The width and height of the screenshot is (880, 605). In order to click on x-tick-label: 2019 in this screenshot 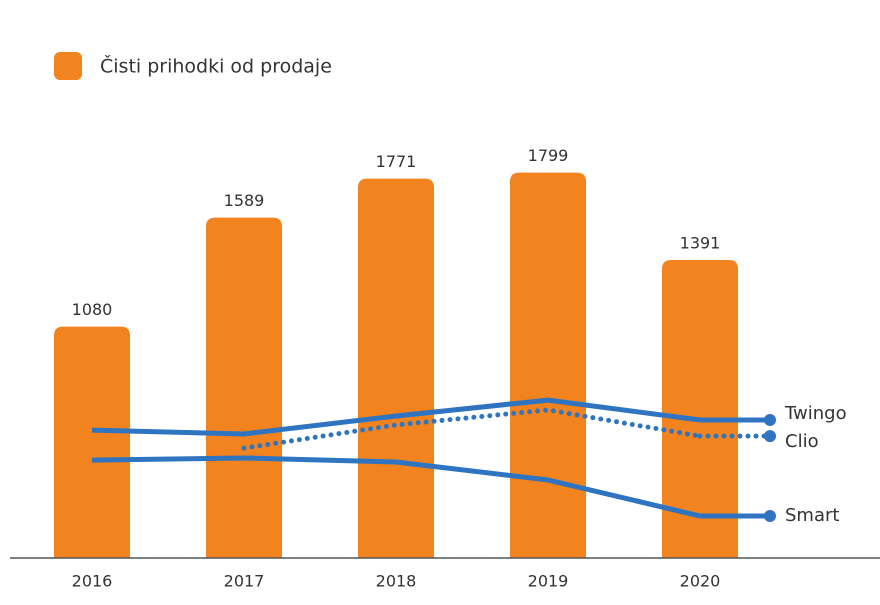, I will do `click(548, 581)`.